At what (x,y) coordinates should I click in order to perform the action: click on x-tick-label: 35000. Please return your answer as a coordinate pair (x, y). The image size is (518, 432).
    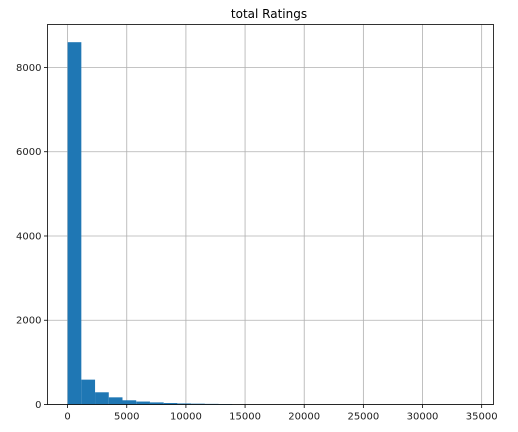
    Looking at the image, I should click on (482, 417).